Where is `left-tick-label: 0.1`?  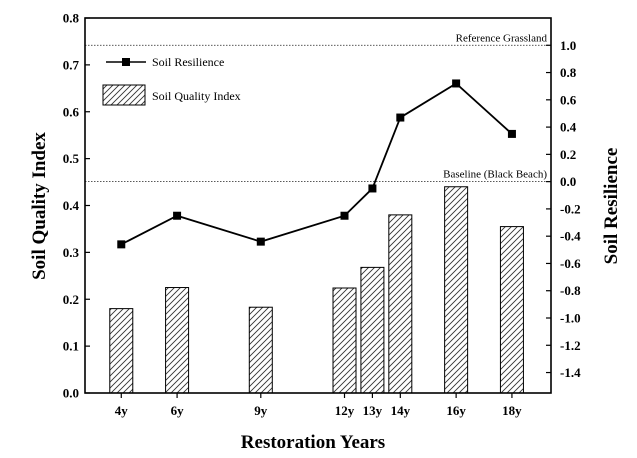
left-tick-label: 0.1 is located at coordinates (71, 346).